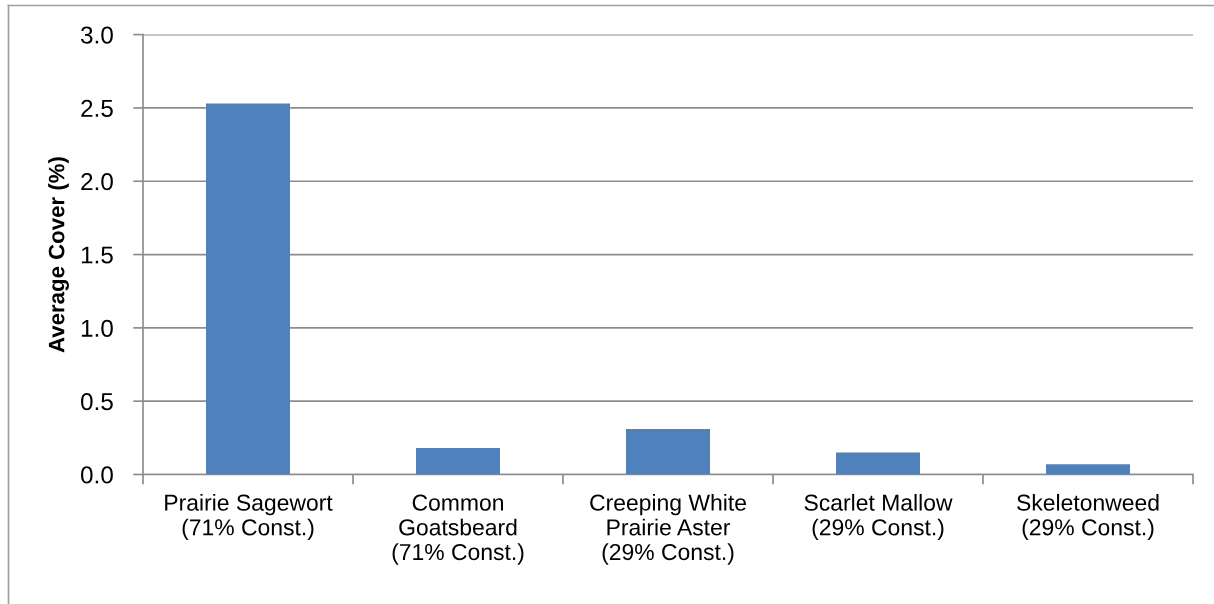  Describe the element at coordinates (668, 529) in the screenshot. I see `x-tick-label: Creeping White Prairie Aster (29% Const.)` at that location.